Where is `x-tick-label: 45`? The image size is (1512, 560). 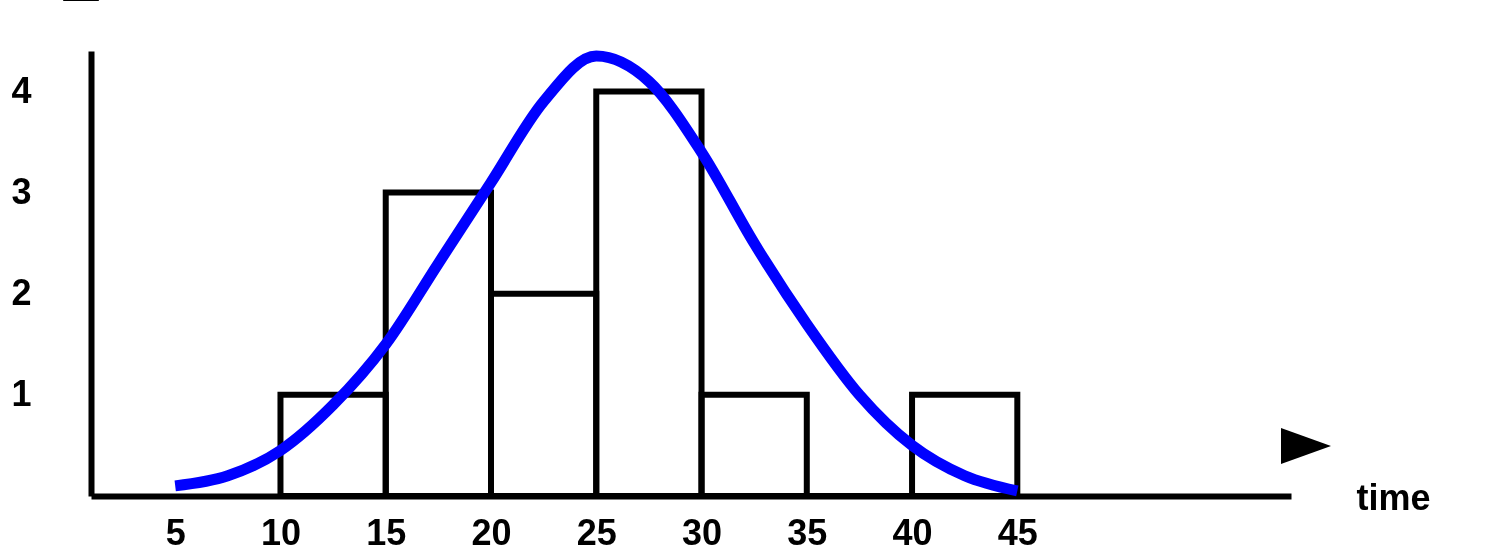 x-tick-label: 45 is located at coordinates (1017, 532).